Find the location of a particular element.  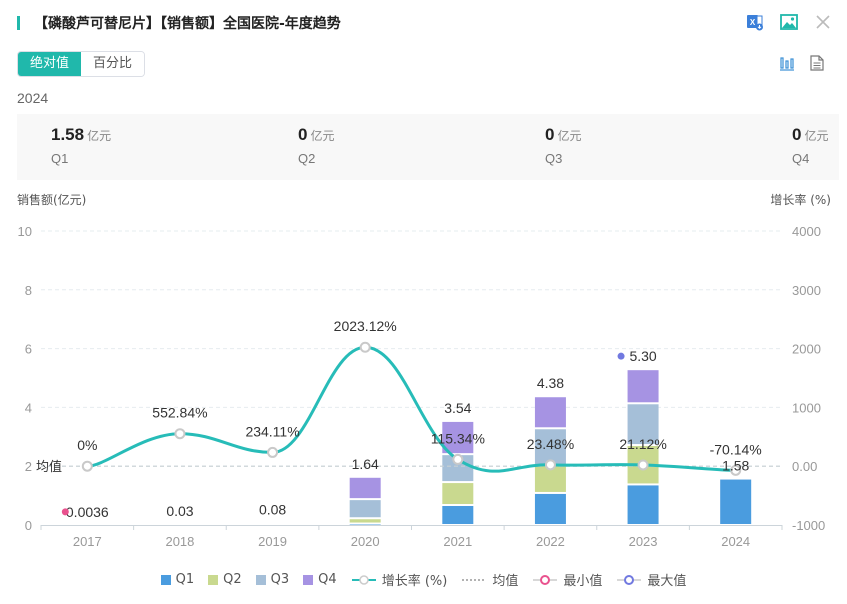

legend-label: 最大值 is located at coordinates (667, 581).